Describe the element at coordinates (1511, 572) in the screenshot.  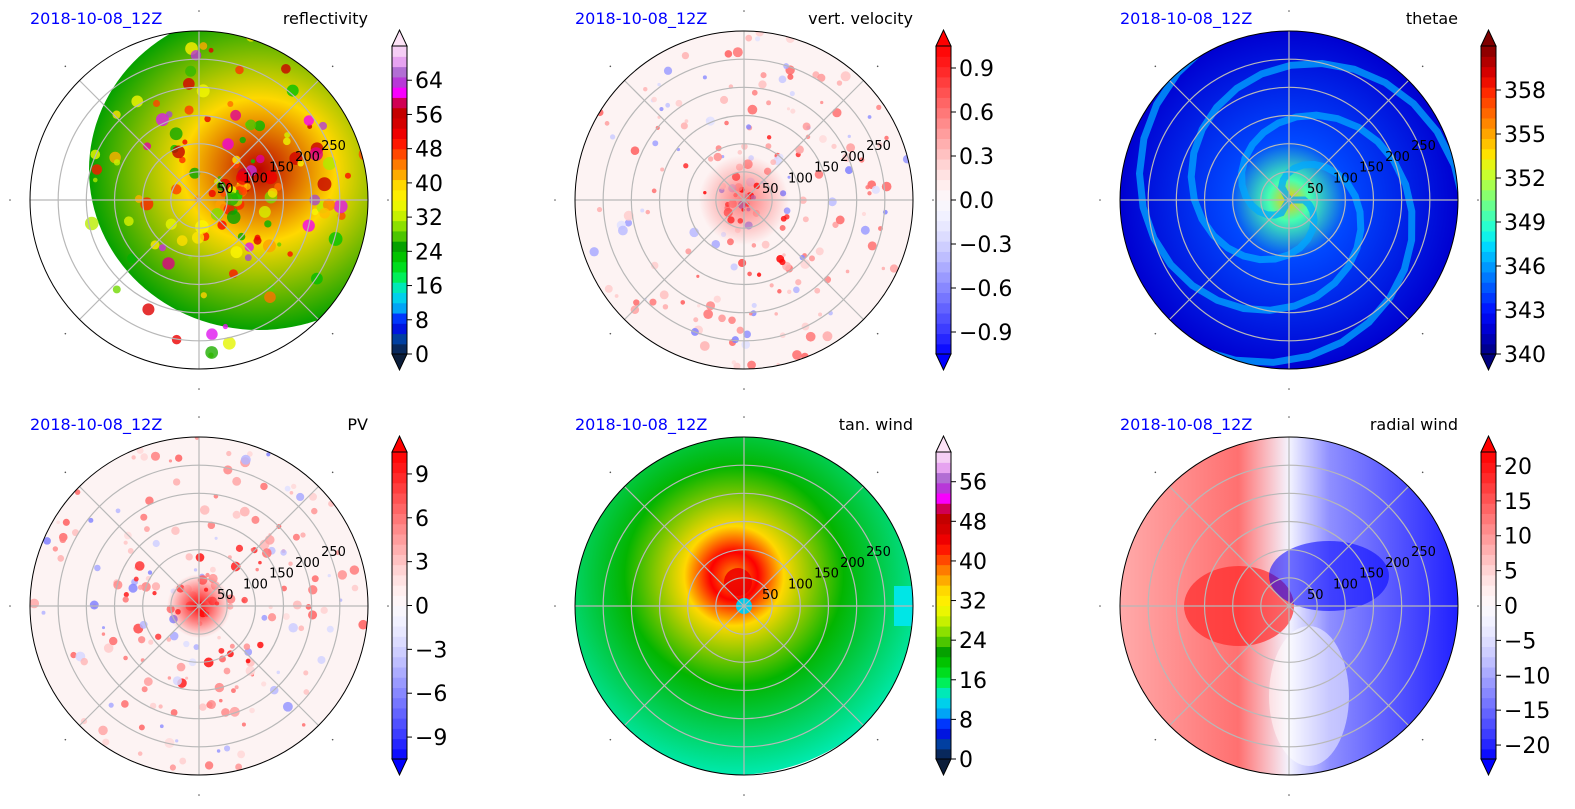
I see `colorbar-tick-label: 5` at that location.